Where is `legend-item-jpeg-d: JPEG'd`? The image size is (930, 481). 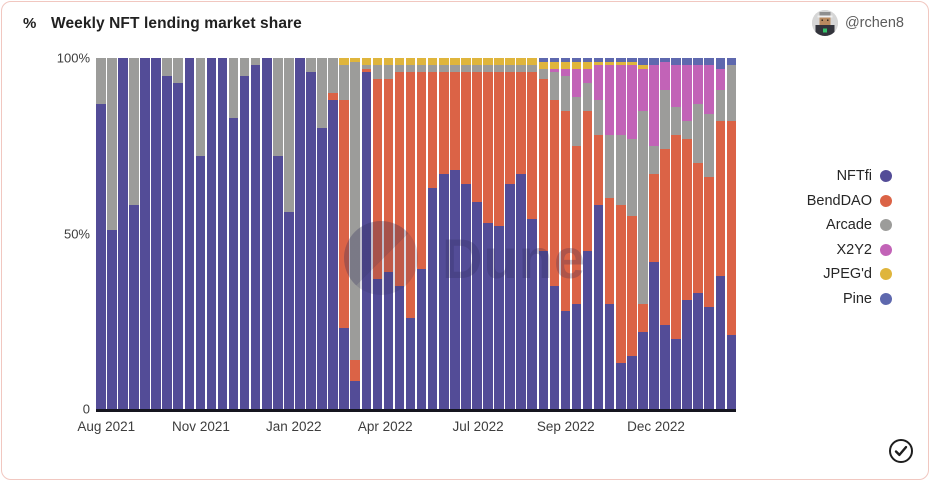
legend-item-jpeg-d: JPEG'd is located at coordinates (849, 274).